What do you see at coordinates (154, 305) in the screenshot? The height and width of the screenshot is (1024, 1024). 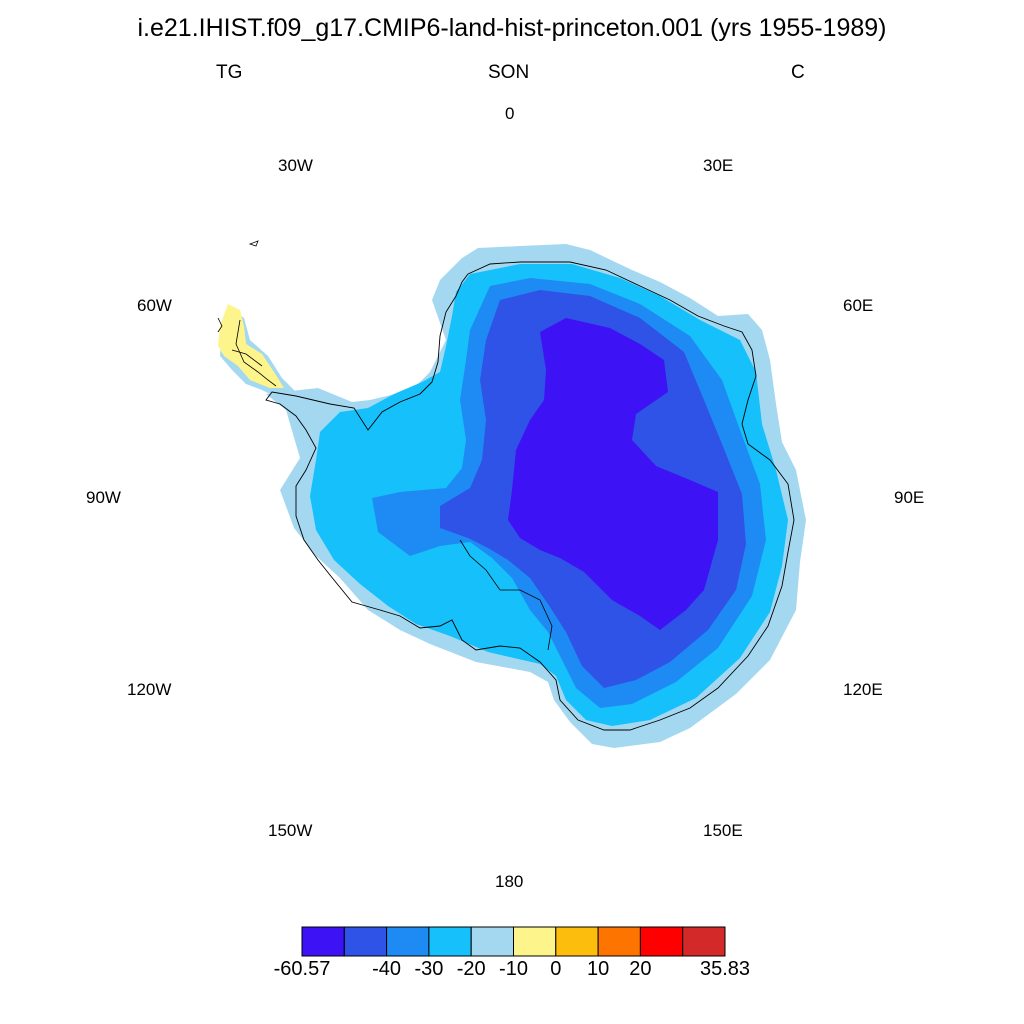 I see `lon-label-60w: 60W` at bounding box center [154, 305].